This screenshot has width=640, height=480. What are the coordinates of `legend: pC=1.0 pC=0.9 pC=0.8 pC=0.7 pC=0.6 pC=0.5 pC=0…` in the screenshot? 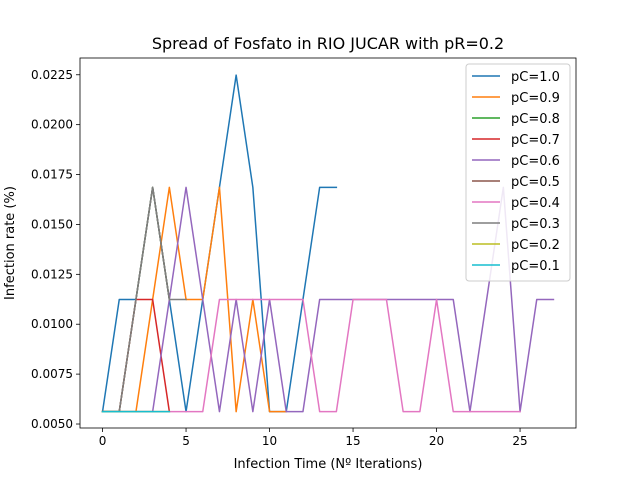 It's located at (518, 172).